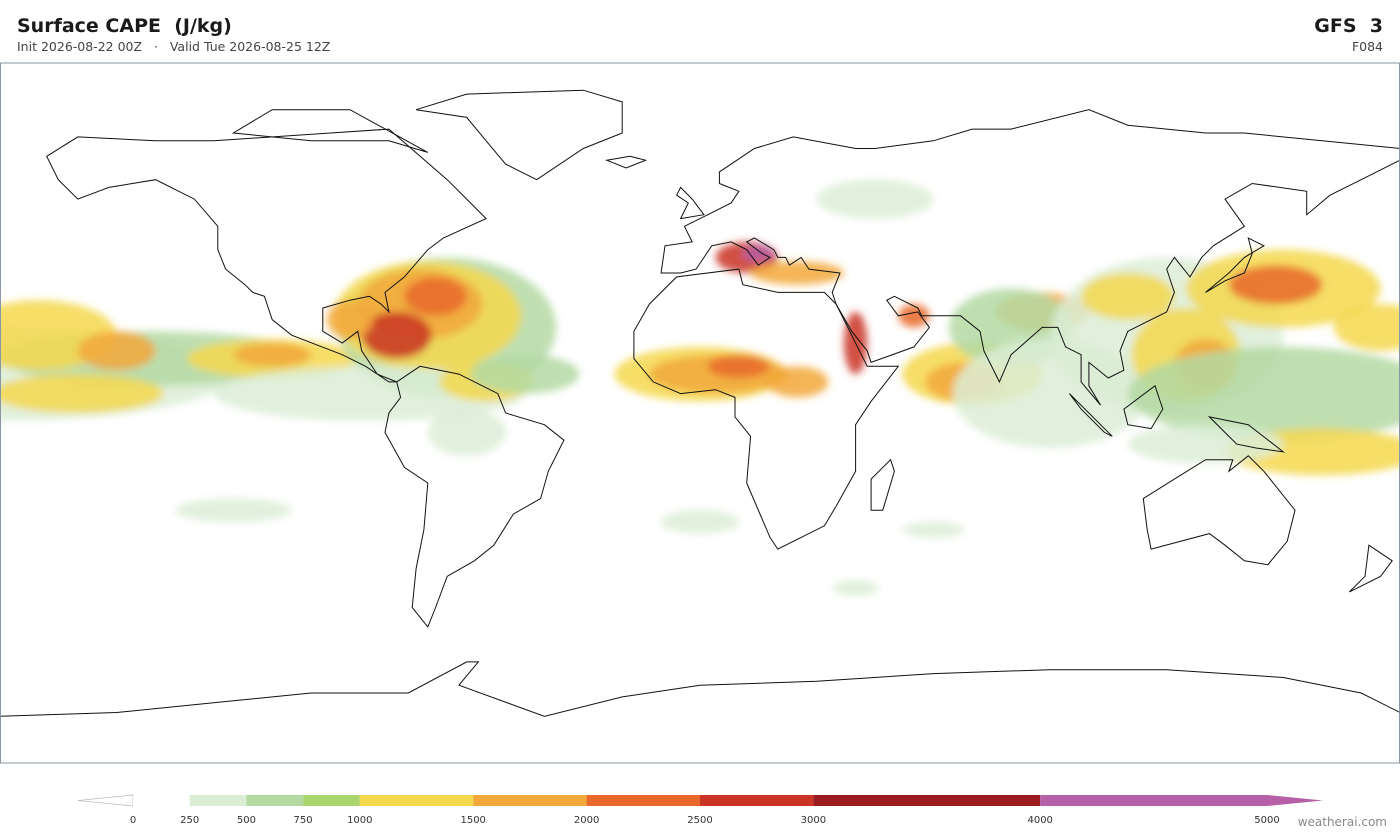 The image size is (1400, 837). I want to click on colorbar-tick-label: 1000, so click(359, 820).